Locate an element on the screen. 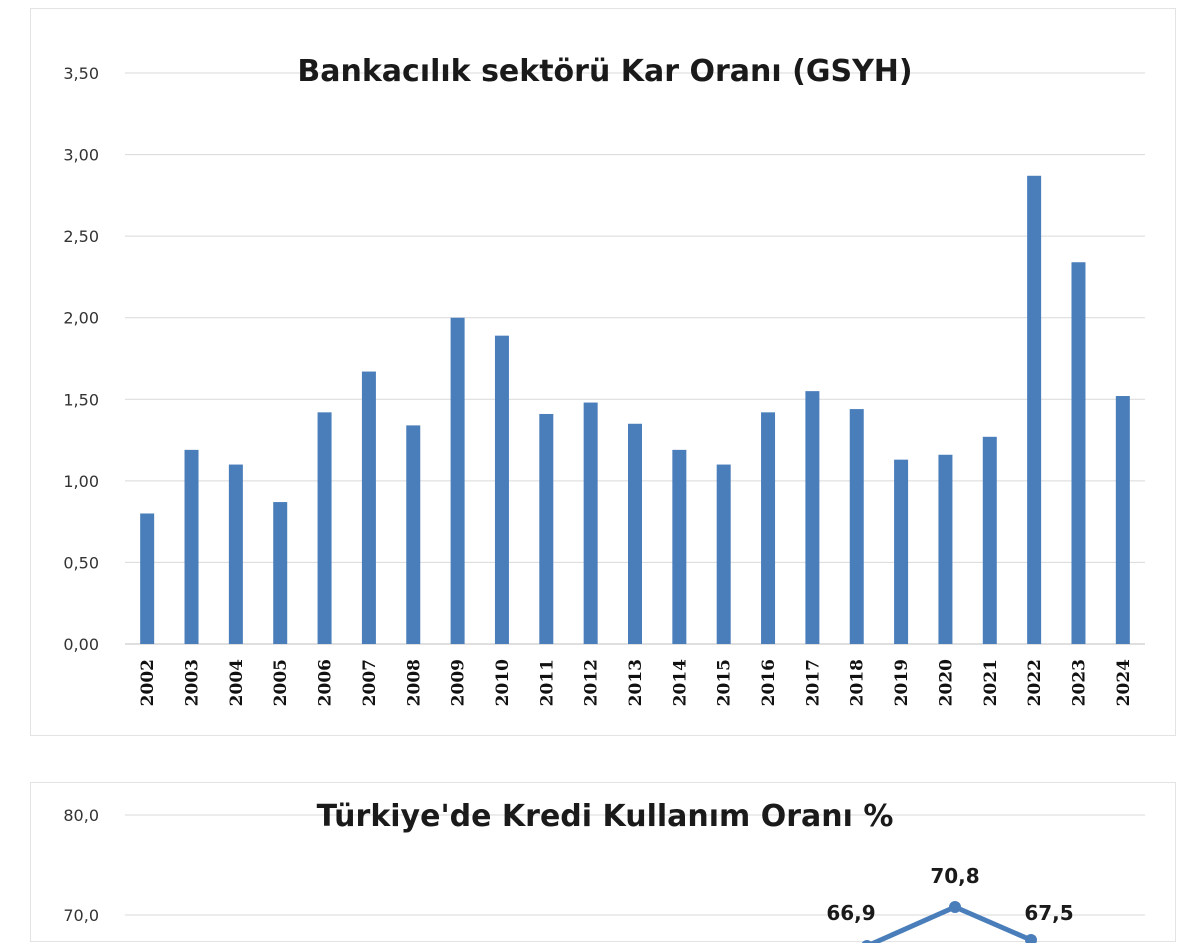  bar-2005 is located at coordinates (280, 573).